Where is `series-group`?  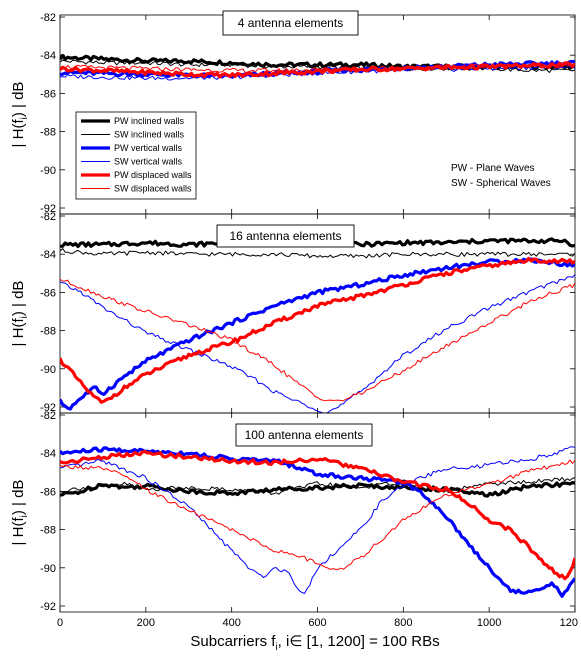 series-group is located at coordinates (317, 67).